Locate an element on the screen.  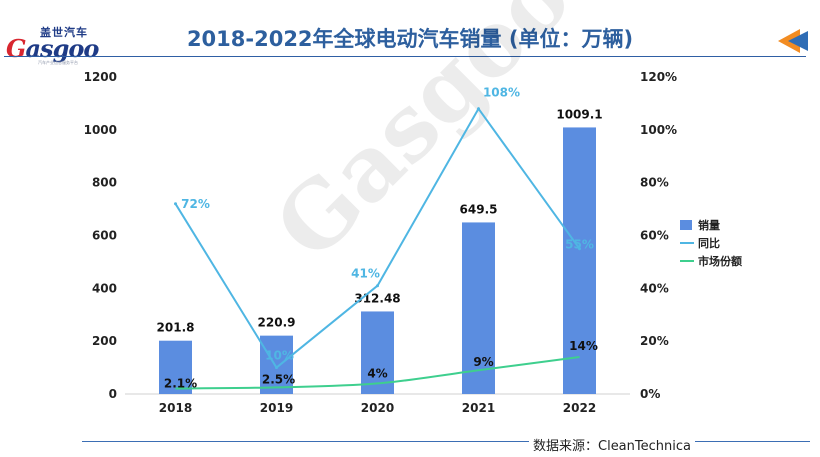
logo-en-rest: asgoo is located at coordinates (62, 48).